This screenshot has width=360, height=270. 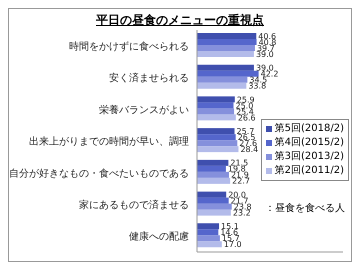 What do you see at coordinates (265, 54) in the screenshot?
I see `data-label: 39.0` at bounding box center [265, 54].